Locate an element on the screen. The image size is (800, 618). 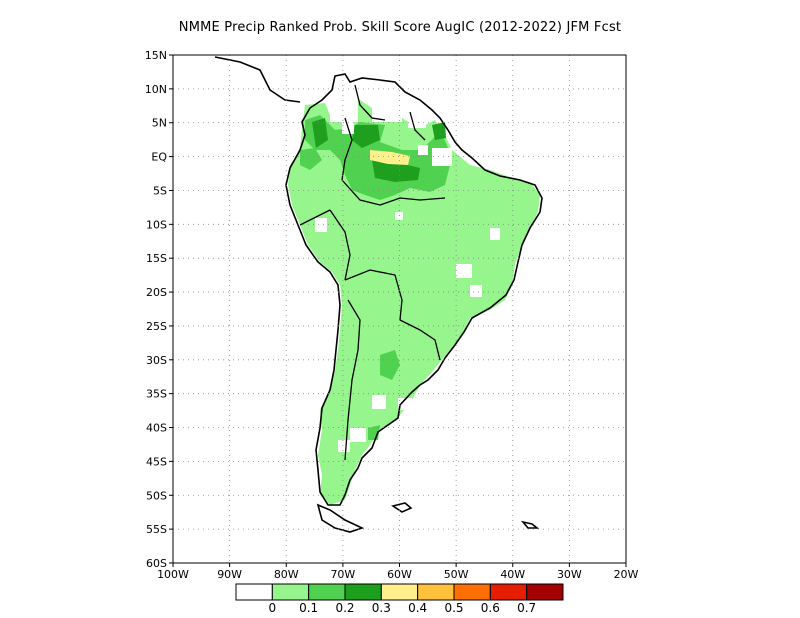
falkland-islands is located at coordinates (402, 507).